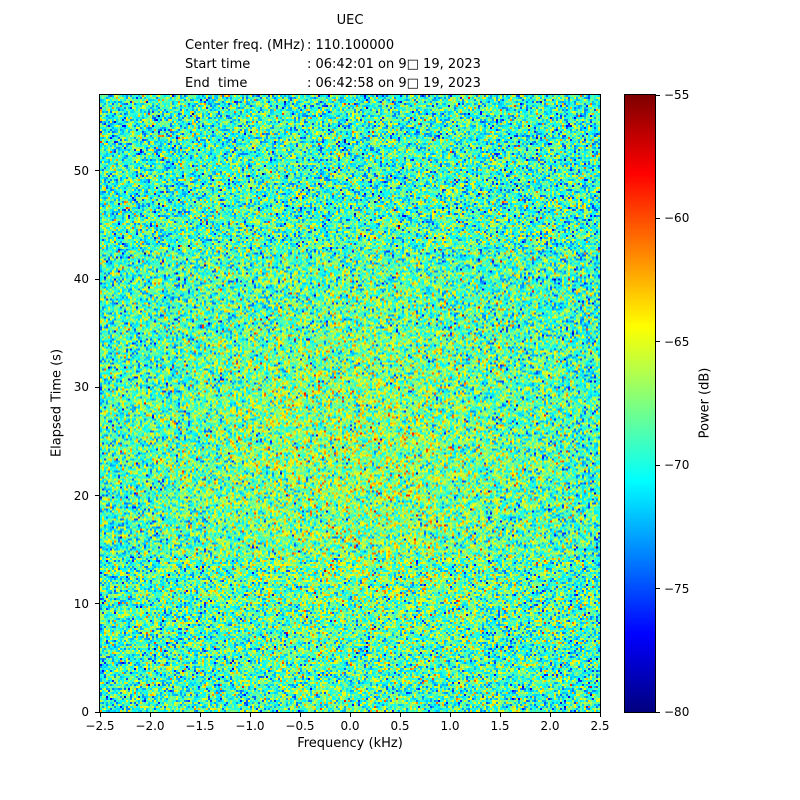 The height and width of the screenshot is (800, 800). I want to click on y-tick-label: 0, so click(85, 712).